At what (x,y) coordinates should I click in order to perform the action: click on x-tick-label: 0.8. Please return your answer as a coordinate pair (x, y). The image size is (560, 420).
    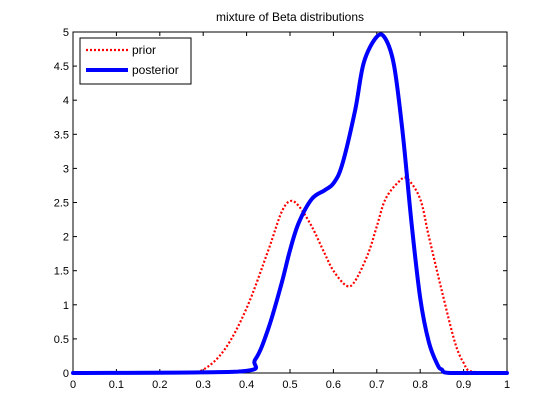
    Looking at the image, I should click on (420, 385).